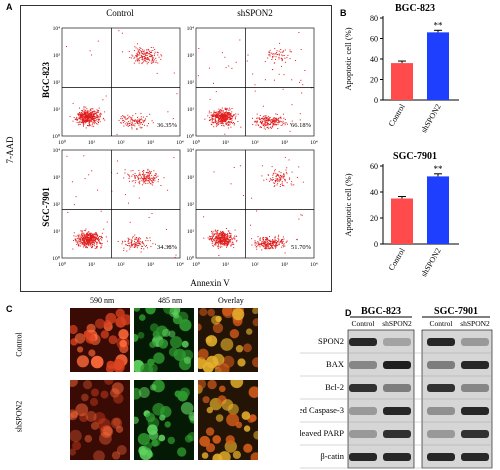 The width and height of the screenshot is (500, 470). I want to click on bar-chart-y-axis-label: Apoptotic cell (%), so click(348, 58).